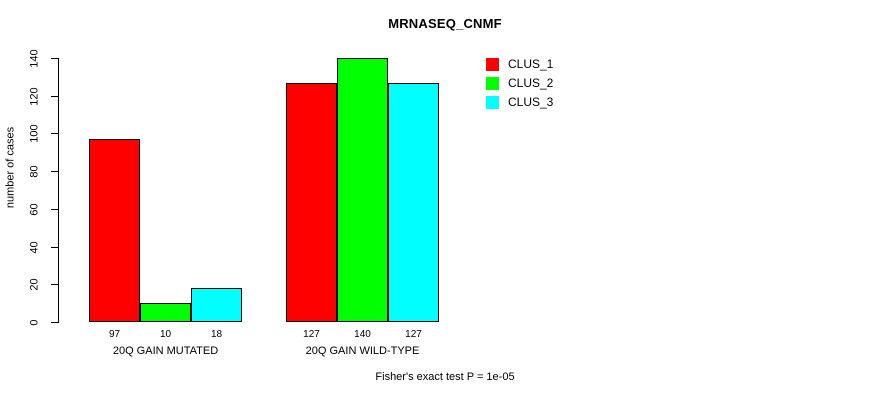  Describe the element at coordinates (362, 334) in the screenshot. I see `bar-value-label: 140` at that location.